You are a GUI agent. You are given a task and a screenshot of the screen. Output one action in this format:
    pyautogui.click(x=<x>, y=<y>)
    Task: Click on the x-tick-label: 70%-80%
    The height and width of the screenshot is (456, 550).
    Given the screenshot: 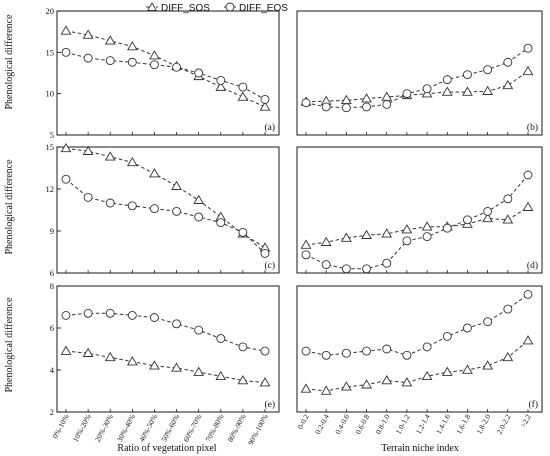 What is the action you would take?
    pyautogui.click(x=215, y=428)
    